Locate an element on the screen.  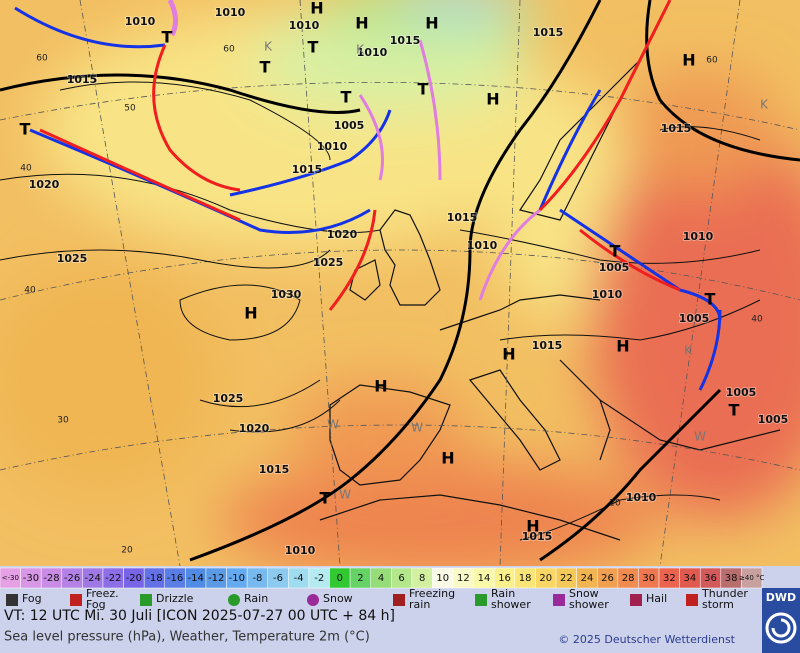
weather-label: Thunder is located at coordinates (724, 593).